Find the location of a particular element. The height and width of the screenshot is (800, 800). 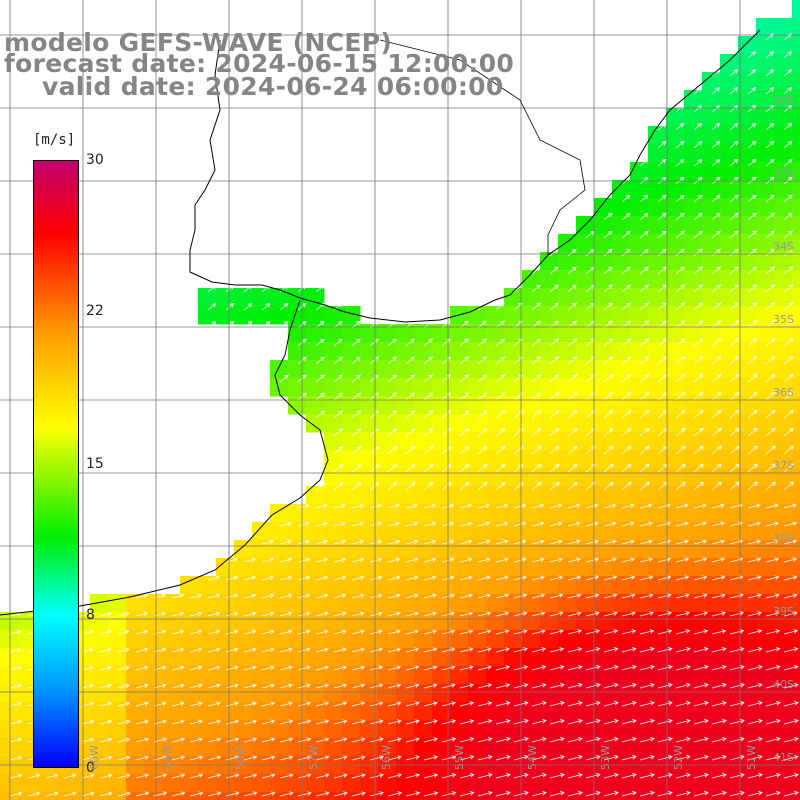

lon-label-53w: 53W is located at coordinates (605, 757).